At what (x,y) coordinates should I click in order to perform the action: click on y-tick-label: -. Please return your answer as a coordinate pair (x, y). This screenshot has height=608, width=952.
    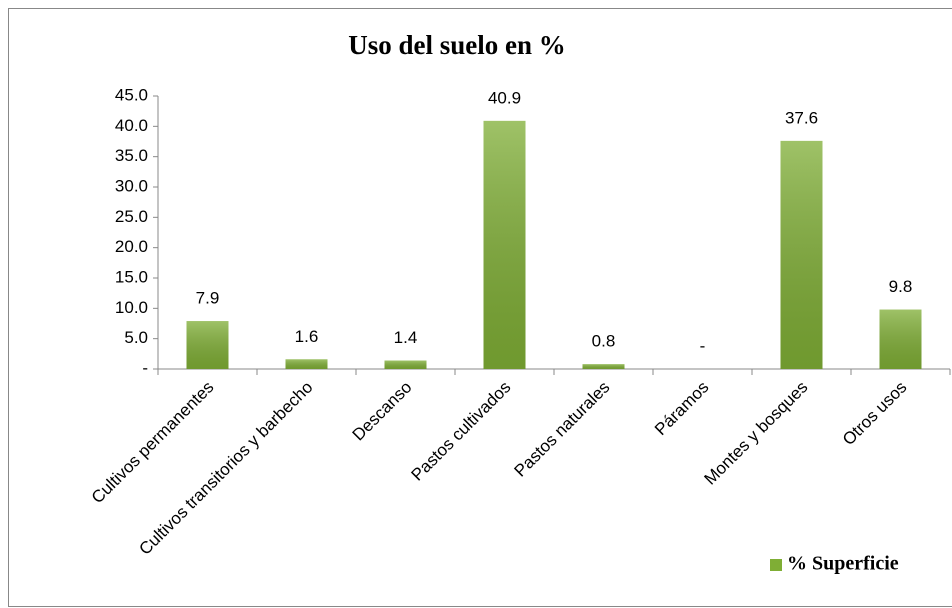
    Looking at the image, I should click on (145, 367).